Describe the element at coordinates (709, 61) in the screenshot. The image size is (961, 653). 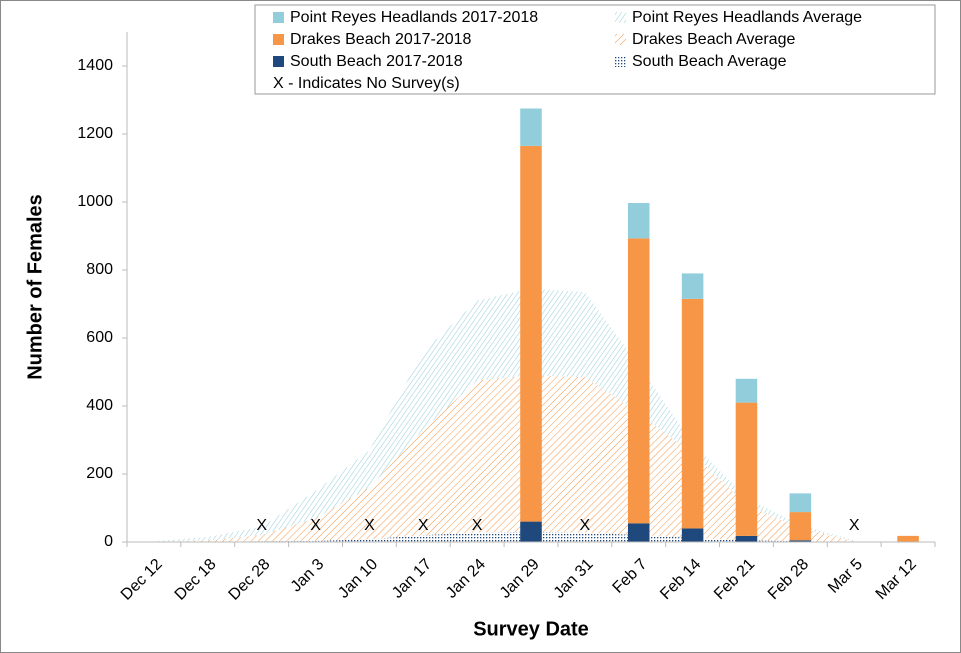
I see `legend-label: South Beach Average` at that location.